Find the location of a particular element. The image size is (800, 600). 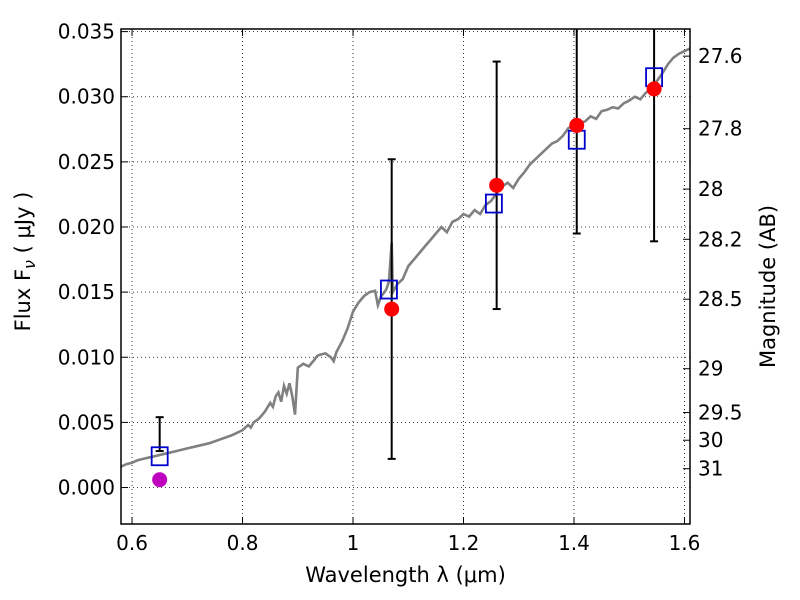

mag-tick-label: 28 is located at coordinates (710, 189).